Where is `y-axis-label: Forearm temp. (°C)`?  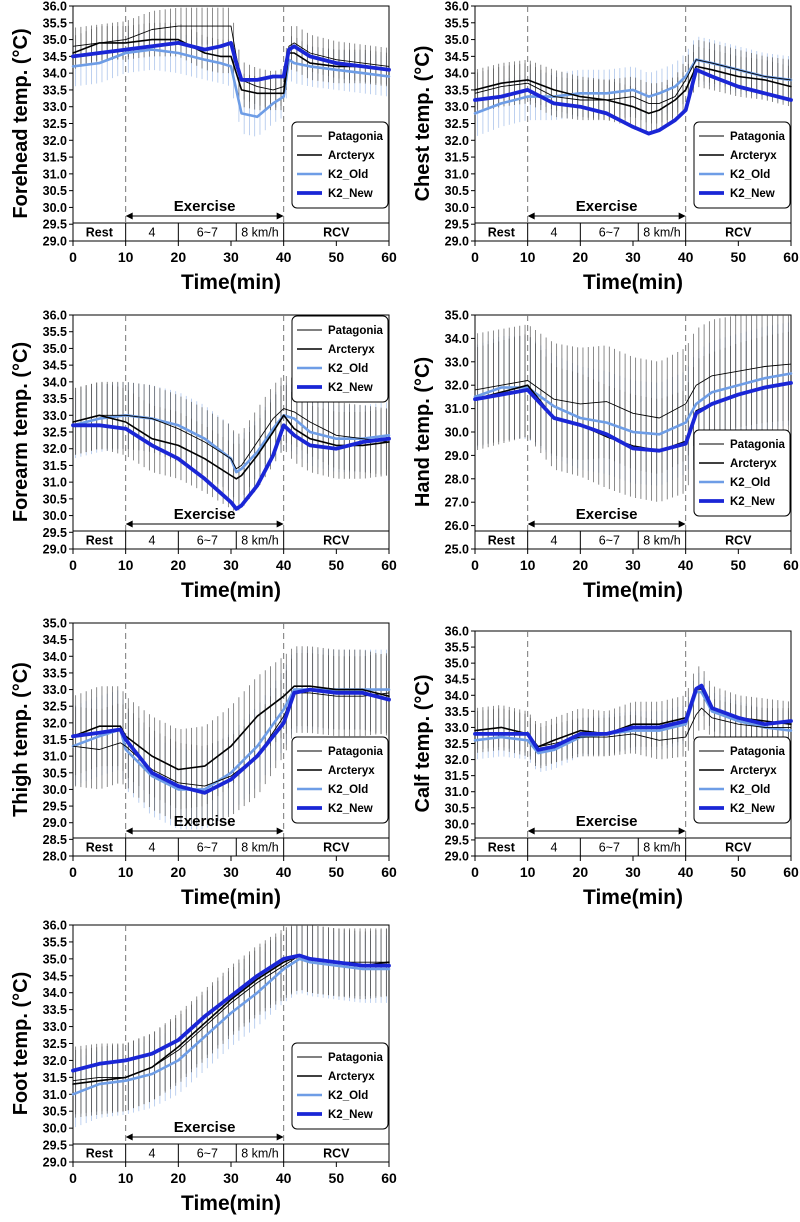
y-axis-label: Forearm temp. (°C) is located at coordinates (21, 432).